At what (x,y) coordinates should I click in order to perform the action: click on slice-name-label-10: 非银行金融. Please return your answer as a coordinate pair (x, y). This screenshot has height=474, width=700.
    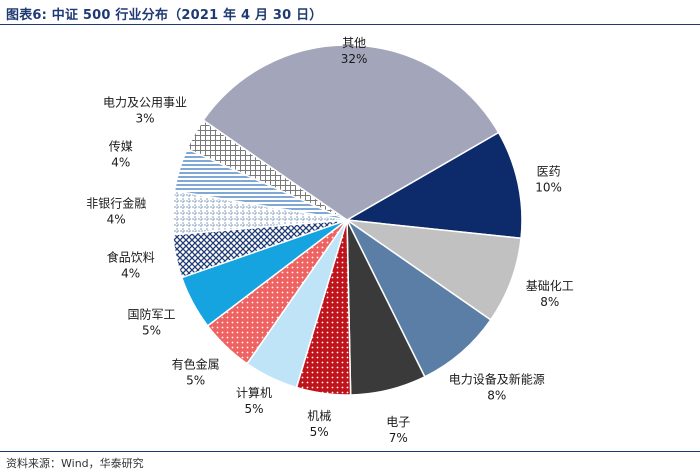
    Looking at the image, I should click on (116, 203).